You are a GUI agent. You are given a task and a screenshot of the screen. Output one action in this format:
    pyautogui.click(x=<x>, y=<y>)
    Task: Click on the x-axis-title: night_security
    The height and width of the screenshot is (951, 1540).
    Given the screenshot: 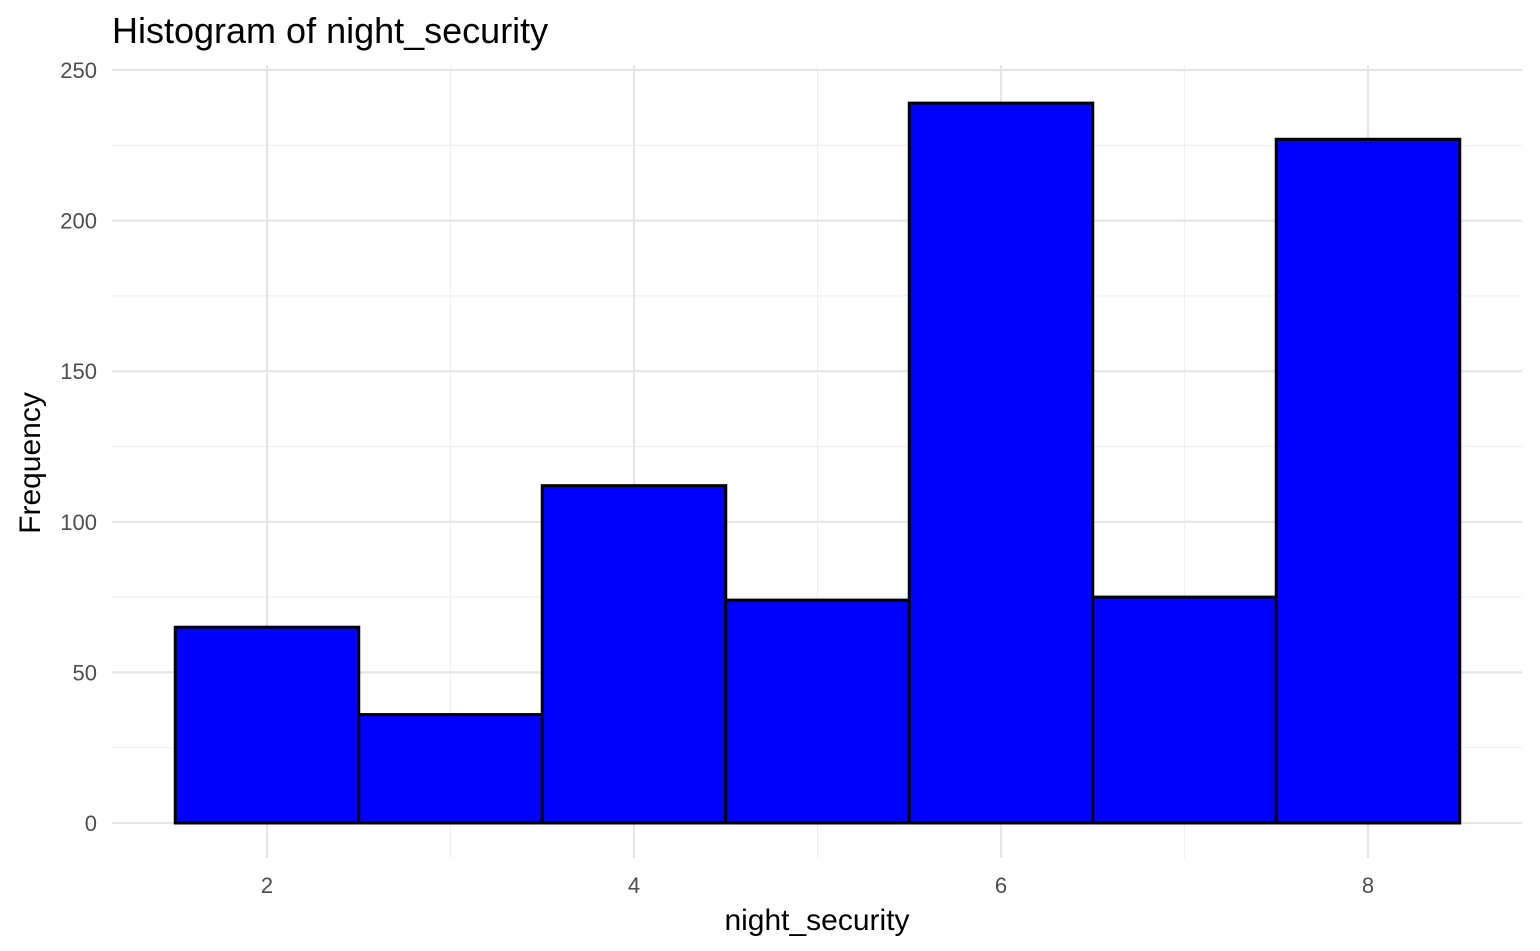 What is the action you would take?
    pyautogui.click(x=816, y=920)
    